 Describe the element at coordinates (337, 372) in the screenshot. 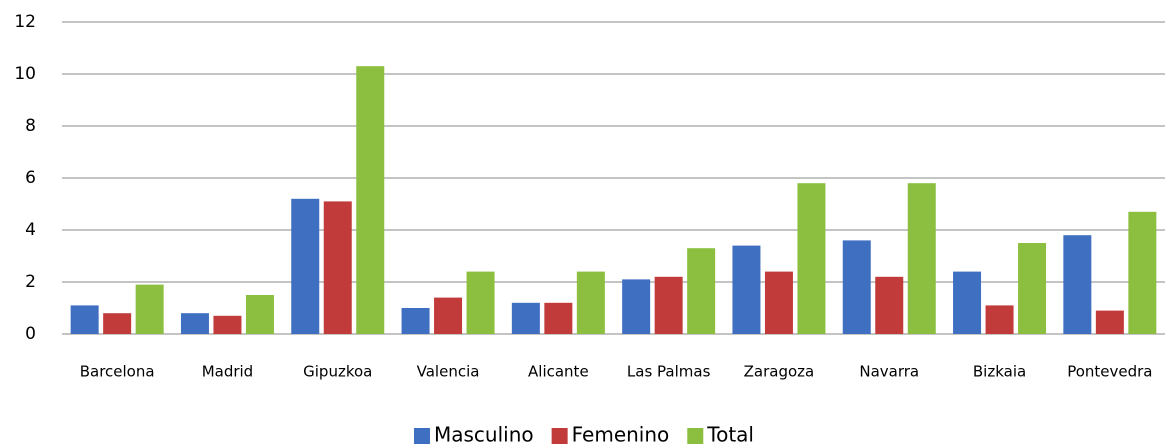

I see `x-tick-label: Gipuzkoa` at that location.